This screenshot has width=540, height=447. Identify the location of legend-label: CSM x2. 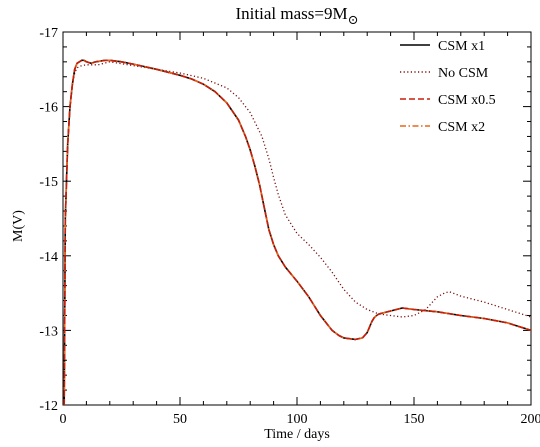
(461, 127).